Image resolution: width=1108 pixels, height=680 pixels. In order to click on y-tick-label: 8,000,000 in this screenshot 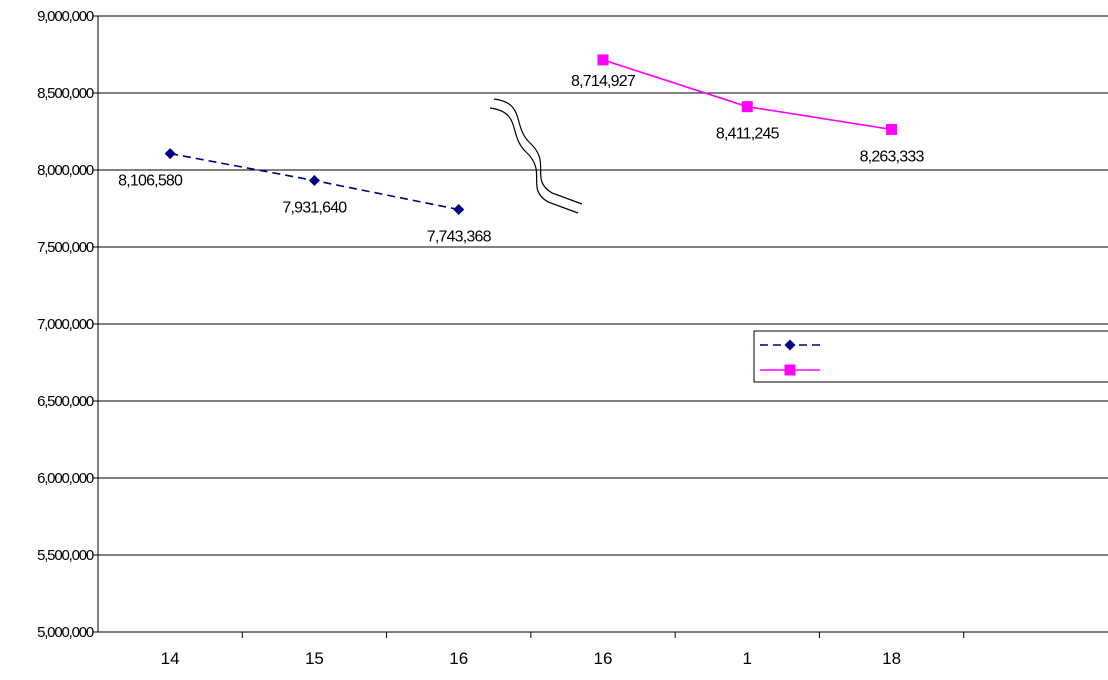, I will do `click(65, 170)`.